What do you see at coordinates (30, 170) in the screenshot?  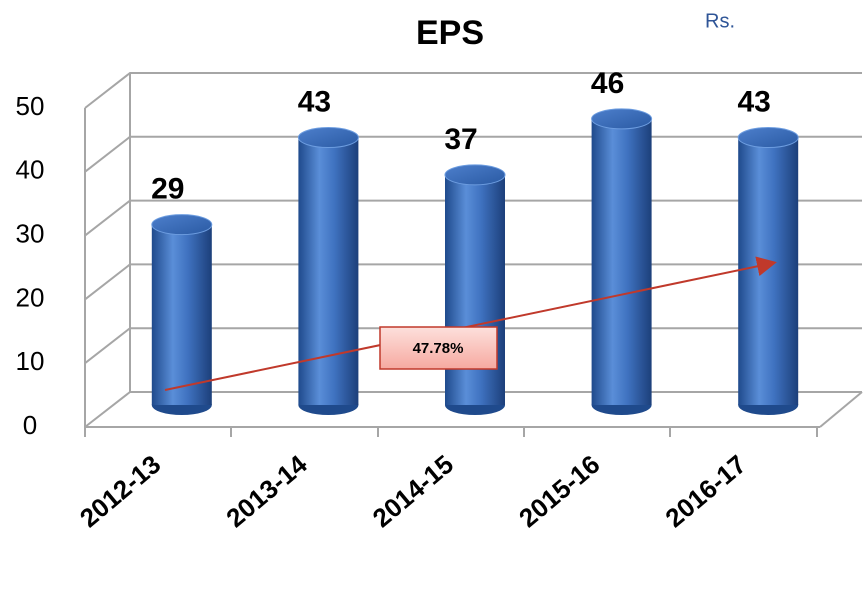 I see `y-tick-label: 40` at bounding box center [30, 170].